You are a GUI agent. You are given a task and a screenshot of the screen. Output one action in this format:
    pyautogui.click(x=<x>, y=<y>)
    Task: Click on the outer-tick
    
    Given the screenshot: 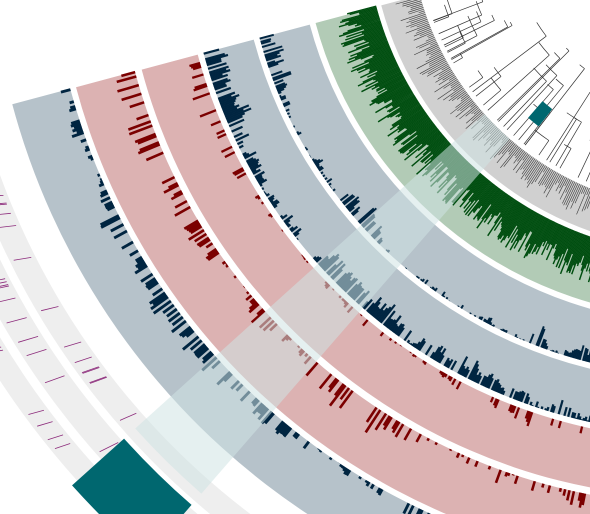 What is the action you would take?
    pyautogui.click(x=83, y=359)
    